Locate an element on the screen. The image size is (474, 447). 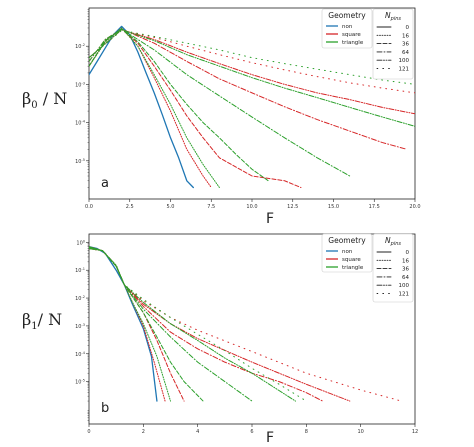
x-tick-label: 10 is located at coordinates (360, 432).